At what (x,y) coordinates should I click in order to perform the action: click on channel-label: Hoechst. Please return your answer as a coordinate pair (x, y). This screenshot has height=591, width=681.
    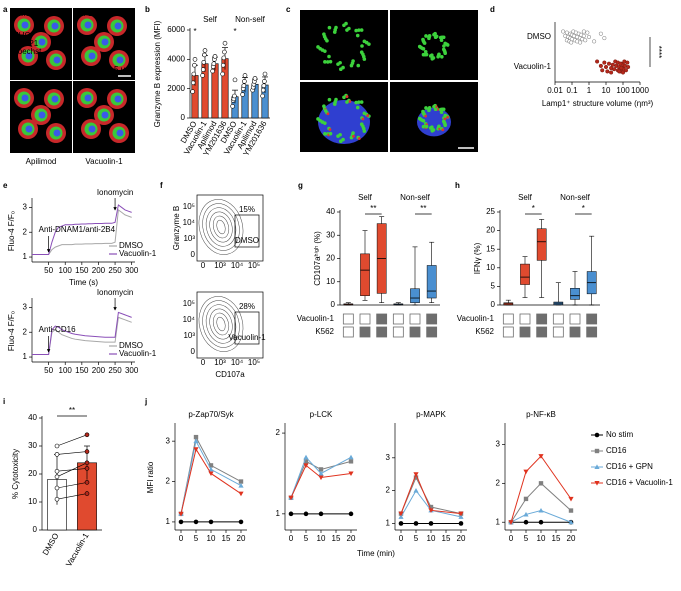
    Looking at the image, I should click on (27, 51).